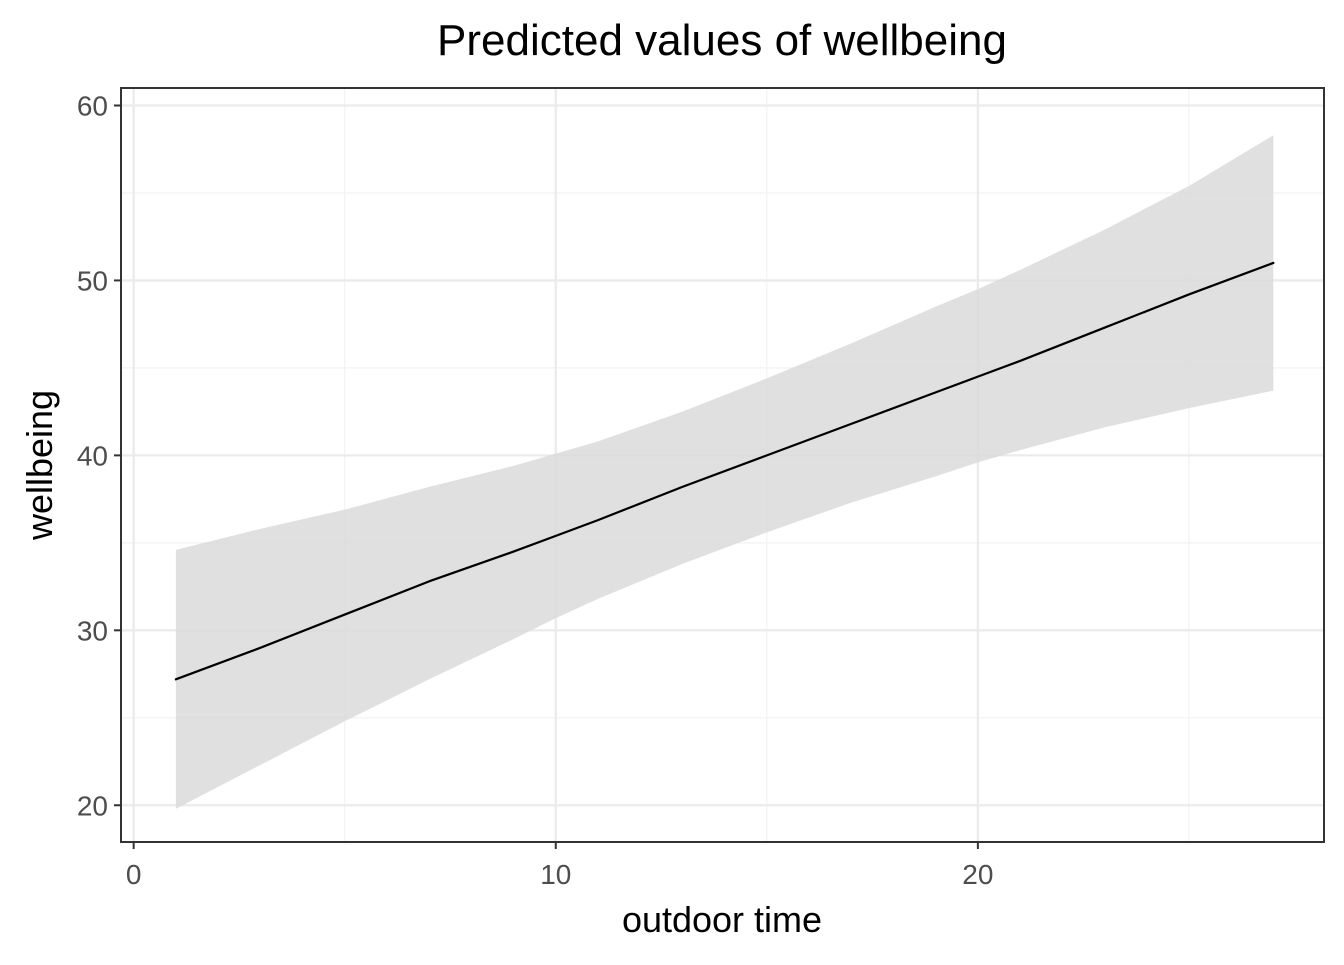  What do you see at coordinates (134, 874) in the screenshot?
I see `x-tick-label: 0` at bounding box center [134, 874].